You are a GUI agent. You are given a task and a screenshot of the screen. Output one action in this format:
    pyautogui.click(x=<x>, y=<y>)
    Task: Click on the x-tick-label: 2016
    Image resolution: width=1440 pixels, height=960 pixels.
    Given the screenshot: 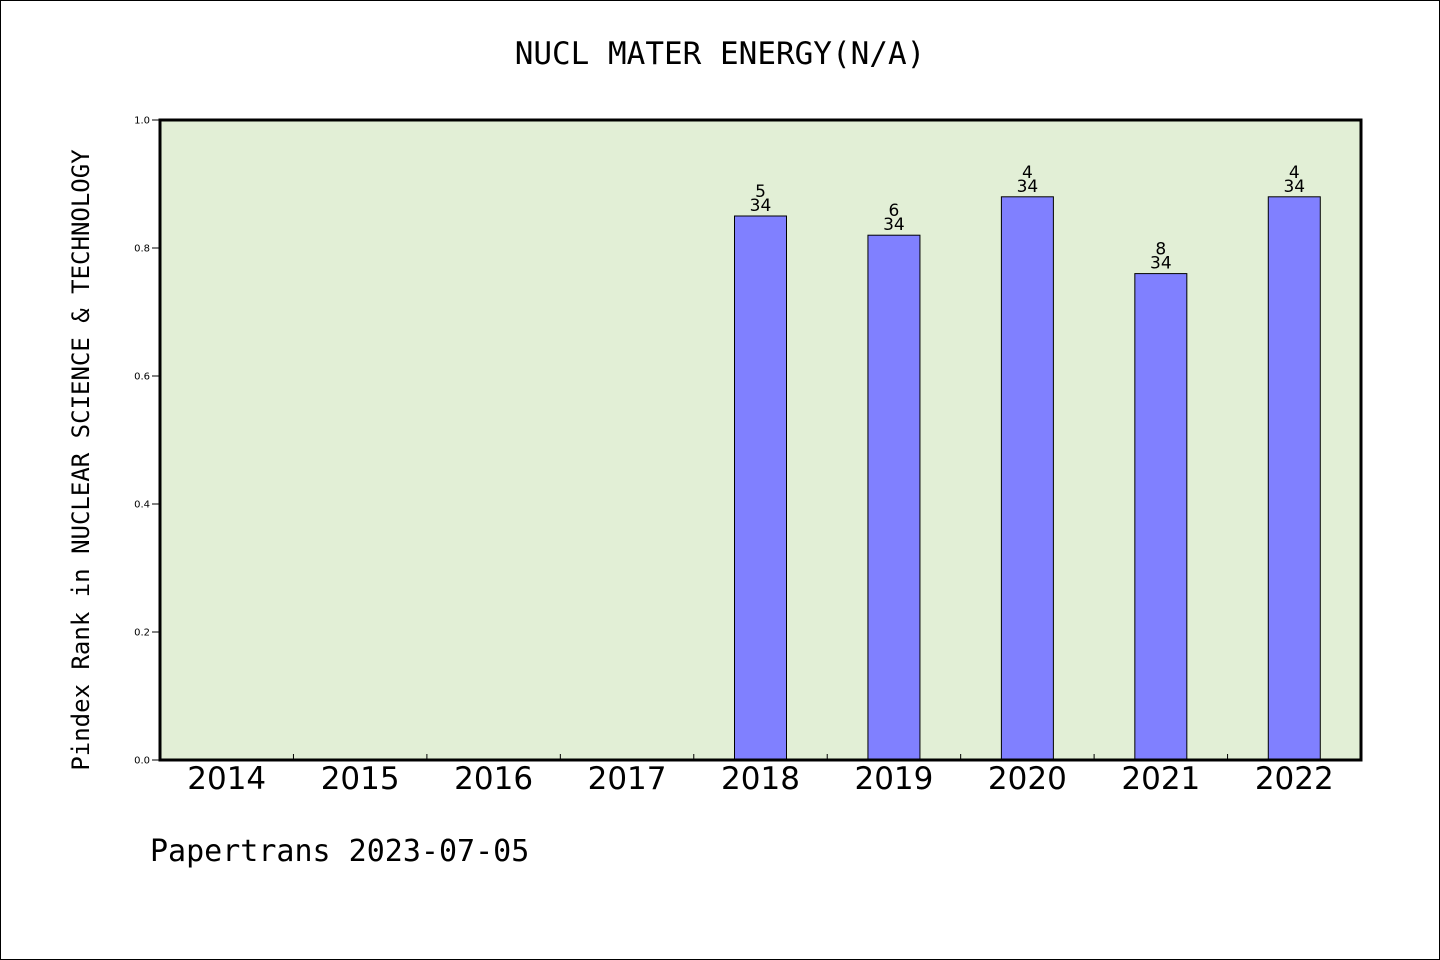 What is the action you would take?
    pyautogui.click(x=493, y=779)
    